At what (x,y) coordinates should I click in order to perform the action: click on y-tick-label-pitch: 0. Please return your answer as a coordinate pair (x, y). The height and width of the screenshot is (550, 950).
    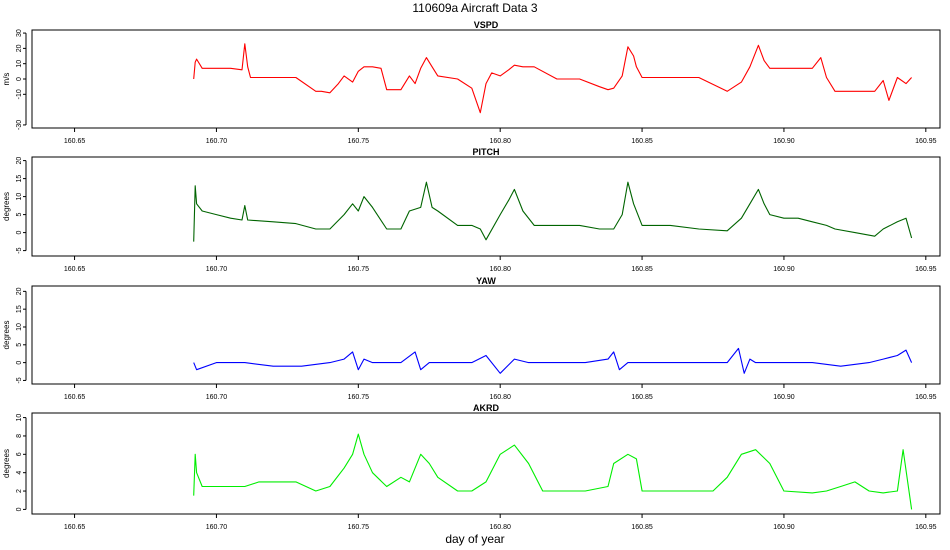
    Looking at the image, I should click on (19, 233).